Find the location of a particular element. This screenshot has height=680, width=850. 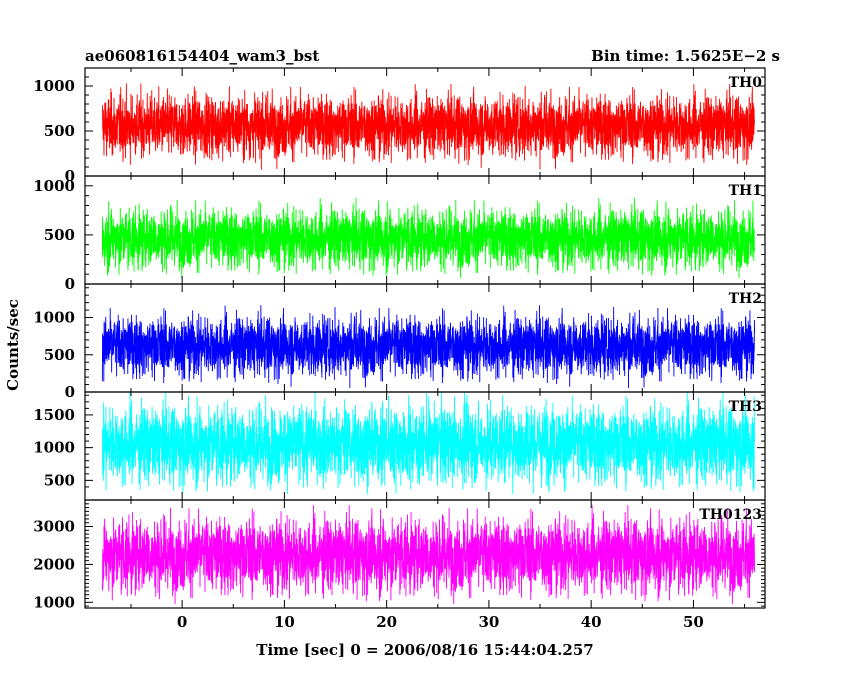

x-tick-label: 0 is located at coordinates (182, 622).